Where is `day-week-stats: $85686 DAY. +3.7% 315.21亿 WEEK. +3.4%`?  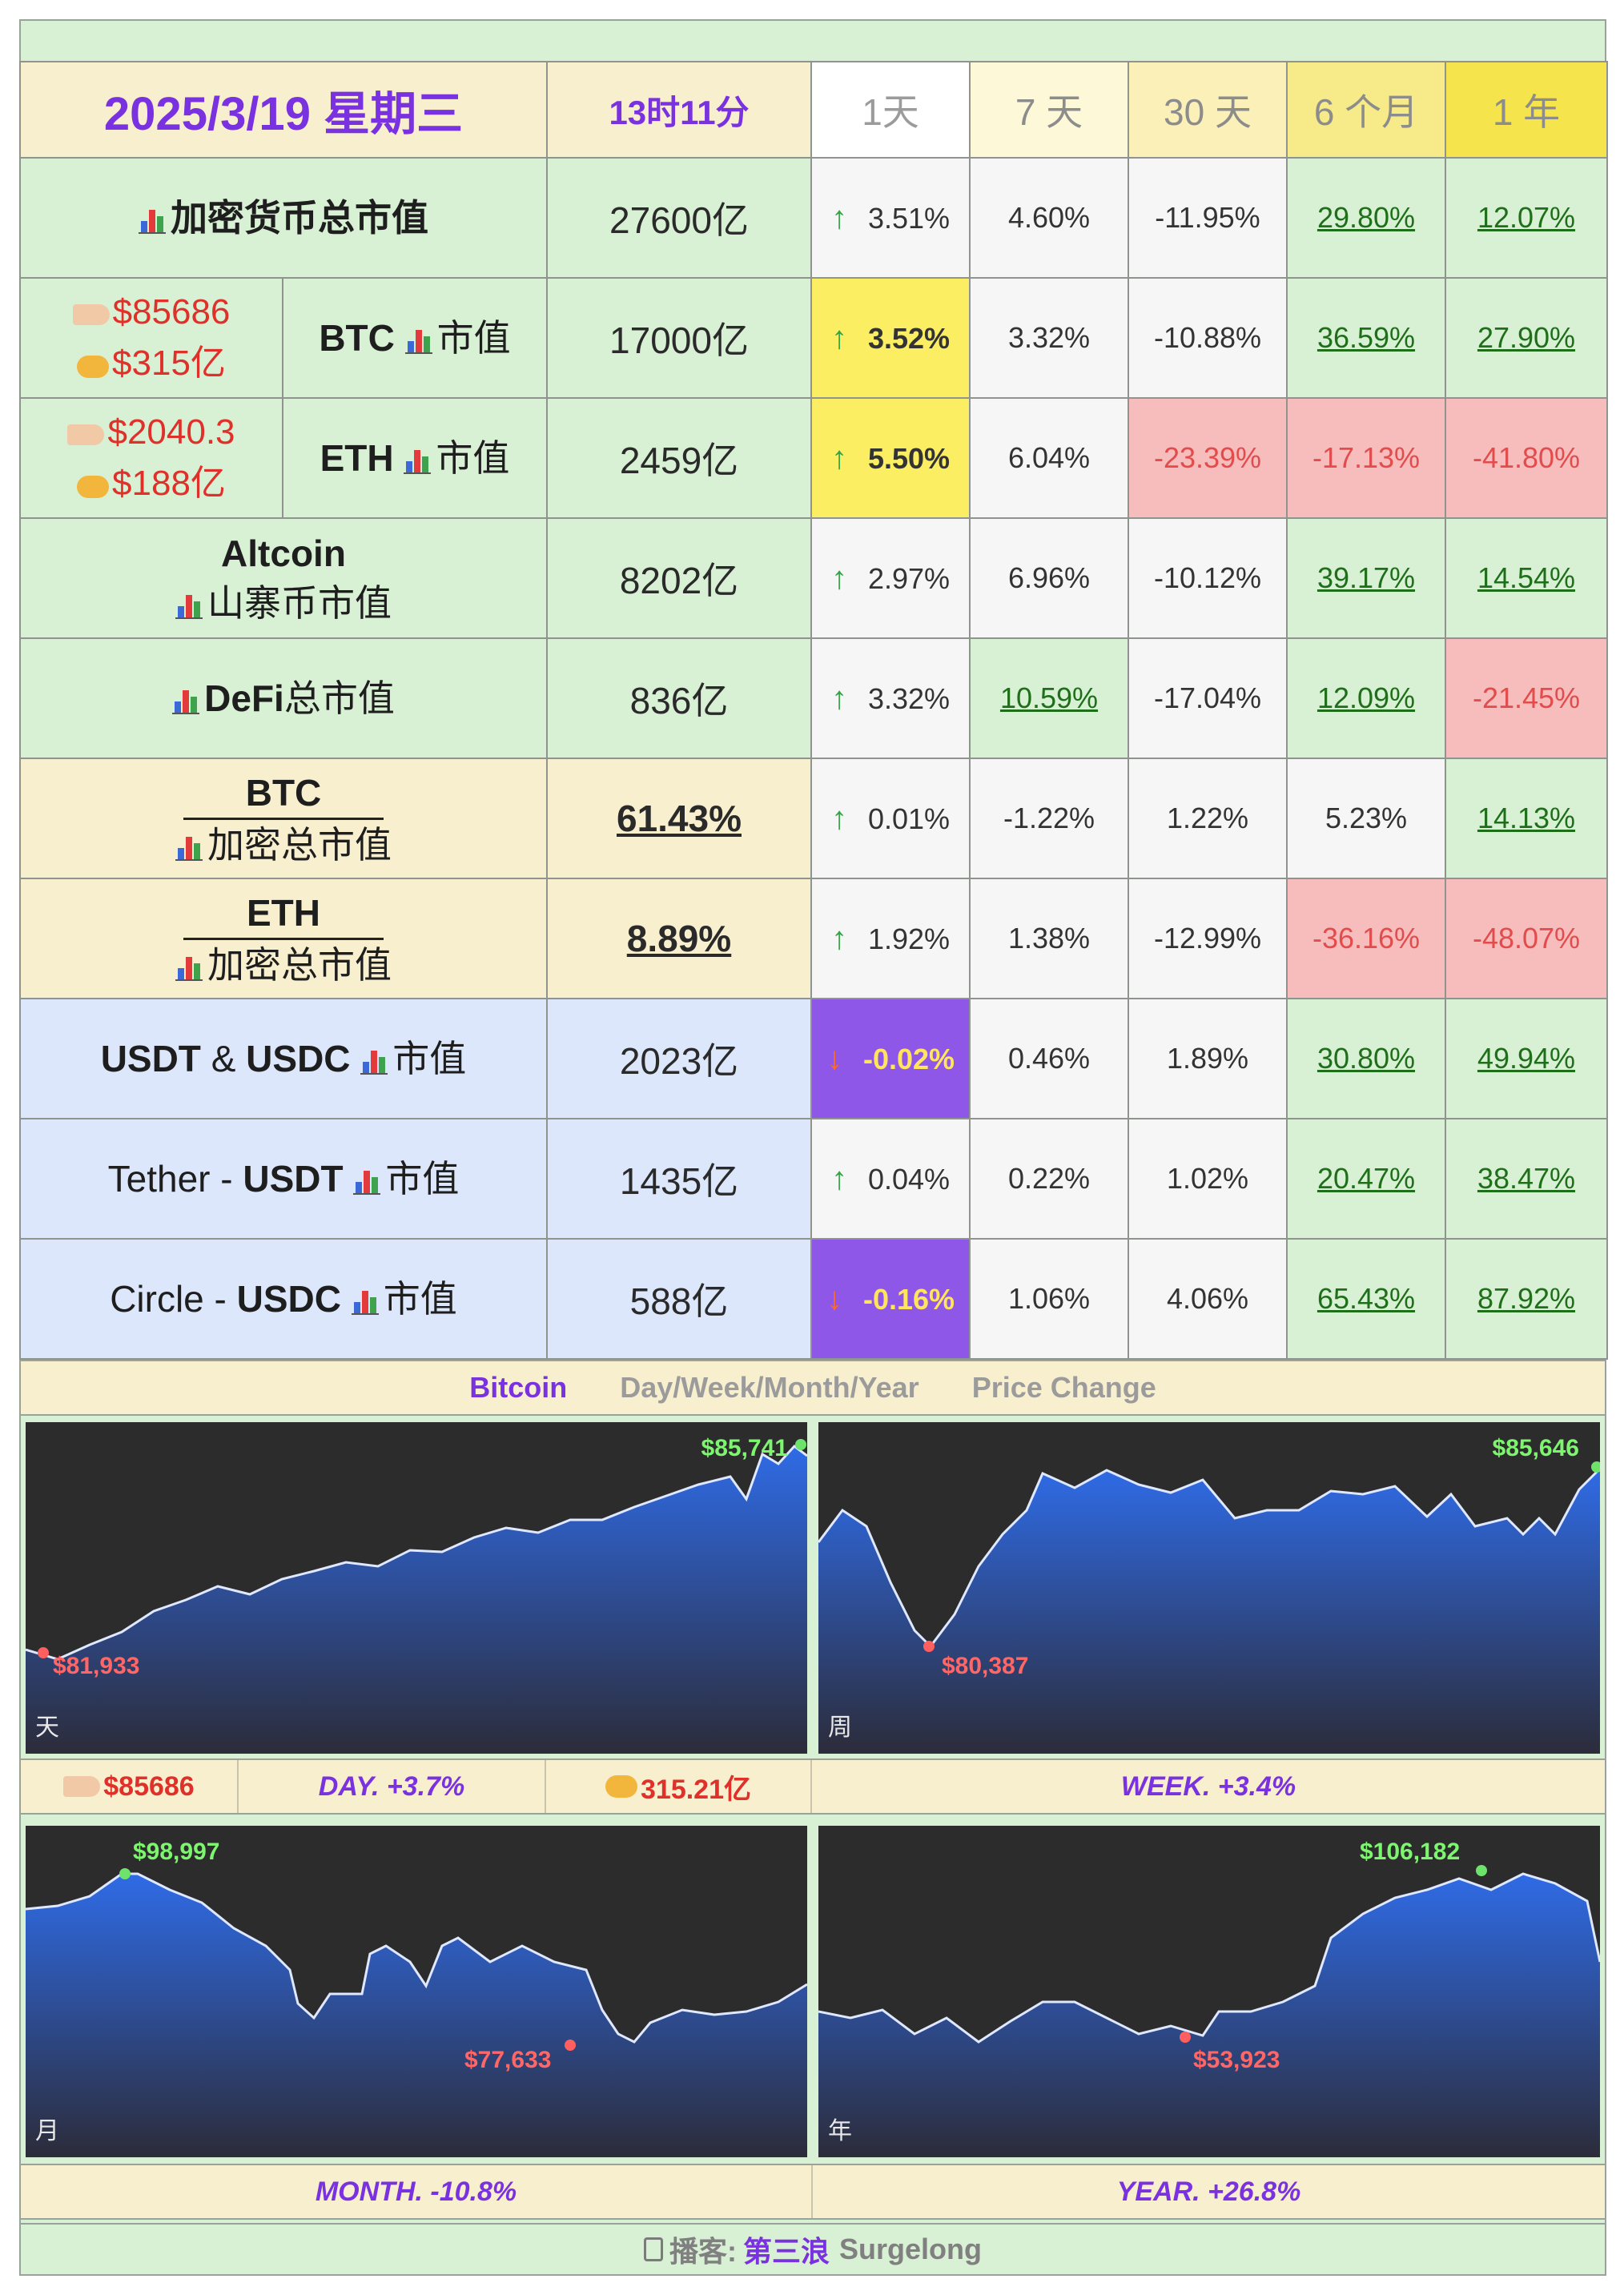 day-week-stats: $85686 DAY. +3.7% 315.21亿 WEEK. +3.4% is located at coordinates (812, 1786).